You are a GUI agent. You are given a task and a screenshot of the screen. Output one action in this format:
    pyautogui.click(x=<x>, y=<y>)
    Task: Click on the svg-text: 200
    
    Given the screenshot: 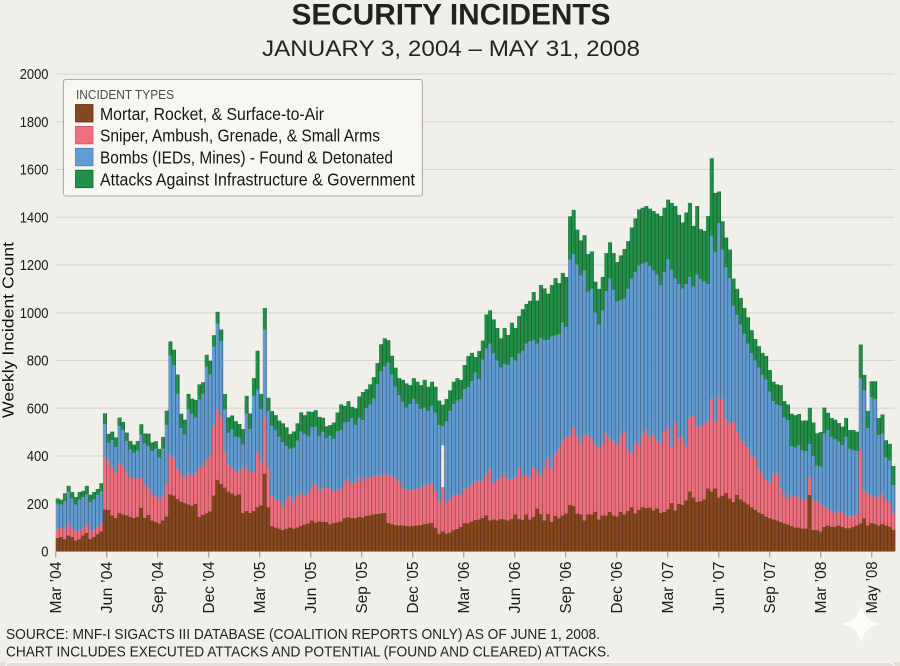 What is the action you would take?
    pyautogui.click(x=38, y=504)
    